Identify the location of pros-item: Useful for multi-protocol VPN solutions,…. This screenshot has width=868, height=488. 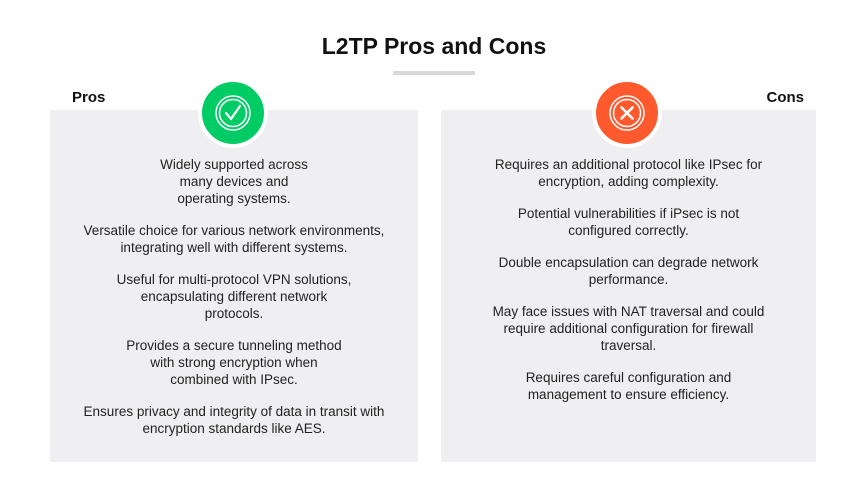
(234, 296).